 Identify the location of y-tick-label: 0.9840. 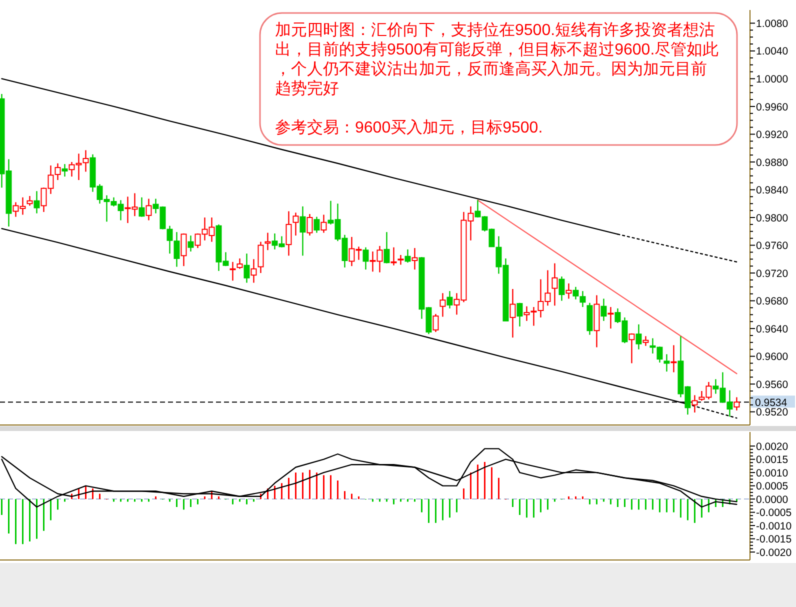
(772, 190).